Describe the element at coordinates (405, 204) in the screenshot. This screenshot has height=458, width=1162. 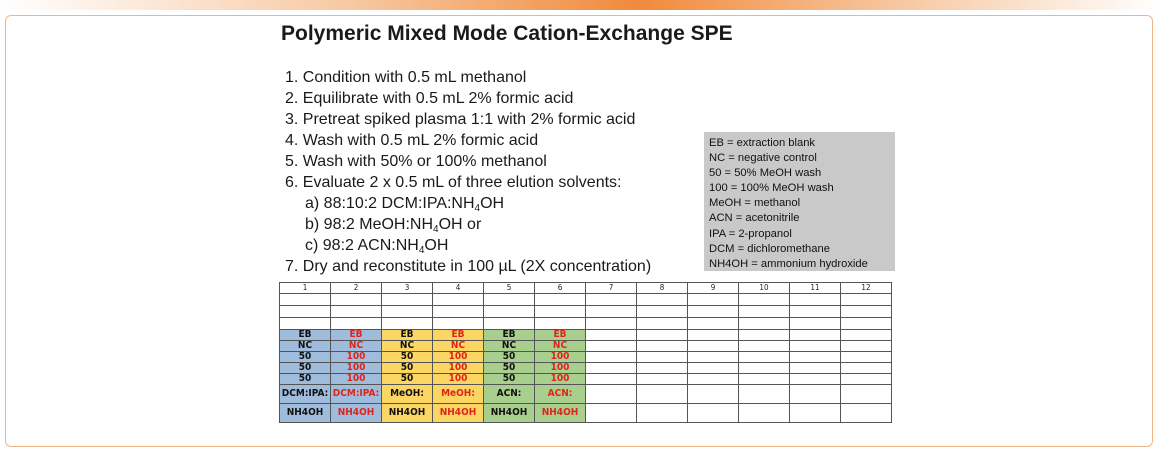
I see `step-6a: a) 88:10:2 DCM:IPA:NH4OH` at that location.